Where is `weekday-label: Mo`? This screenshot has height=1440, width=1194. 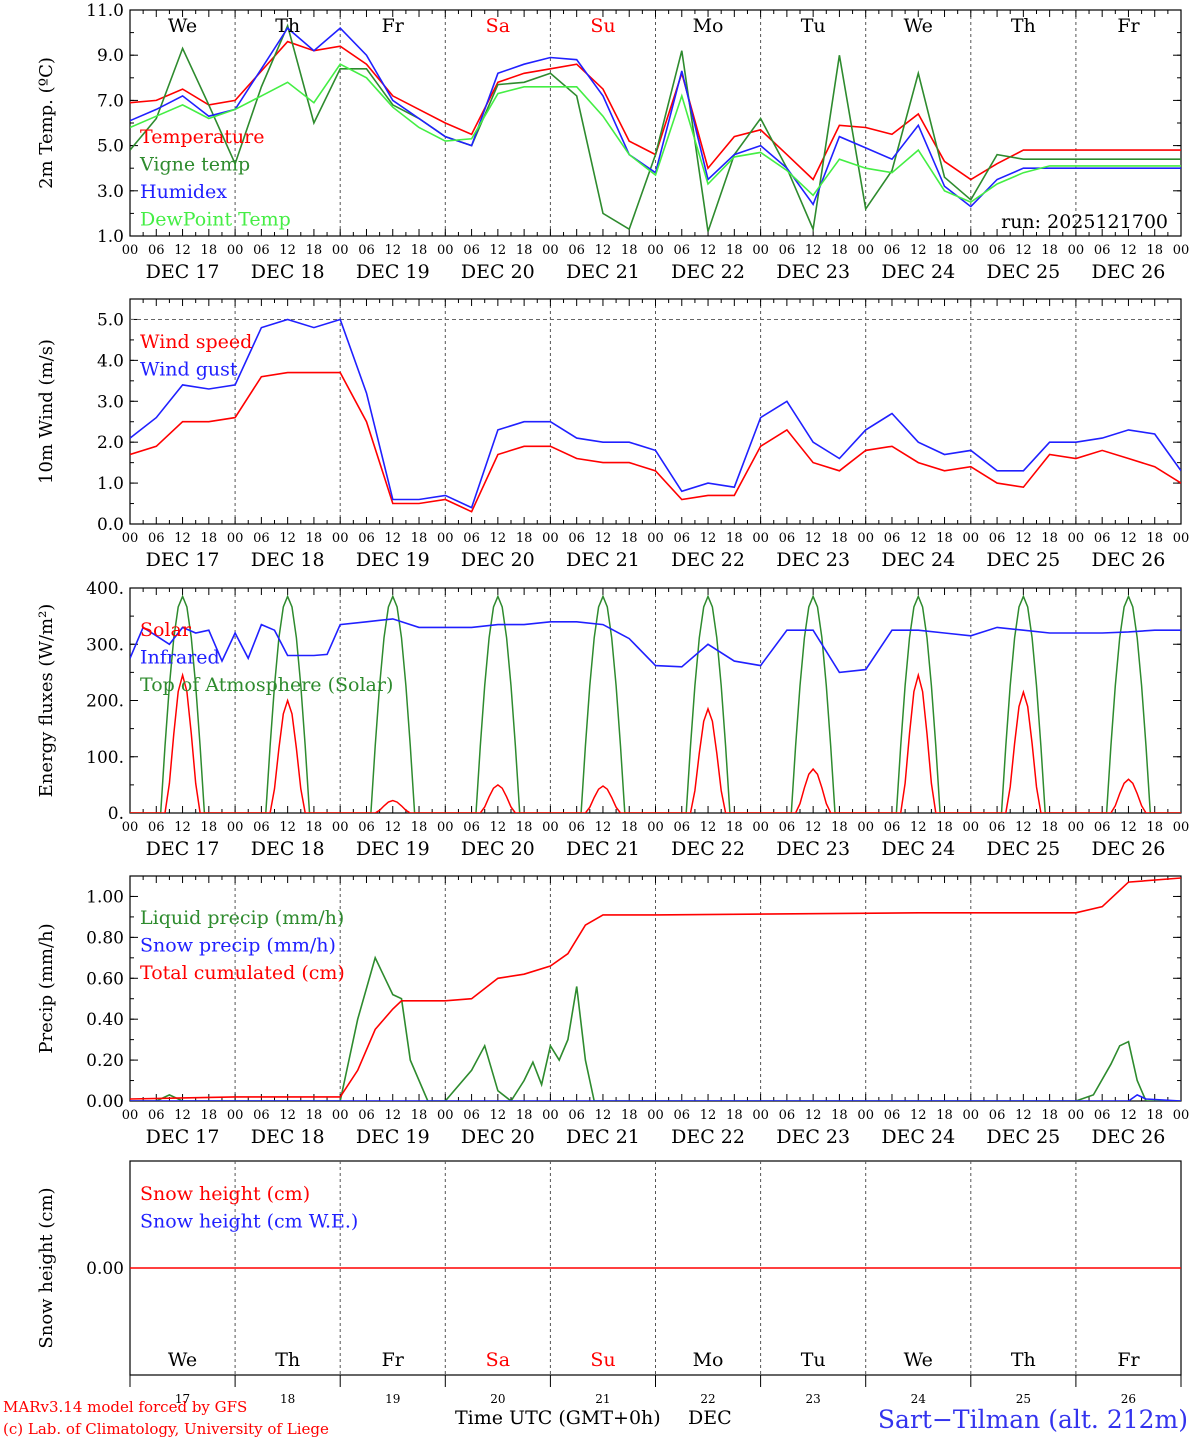 weekday-label: Mo is located at coordinates (708, 1360).